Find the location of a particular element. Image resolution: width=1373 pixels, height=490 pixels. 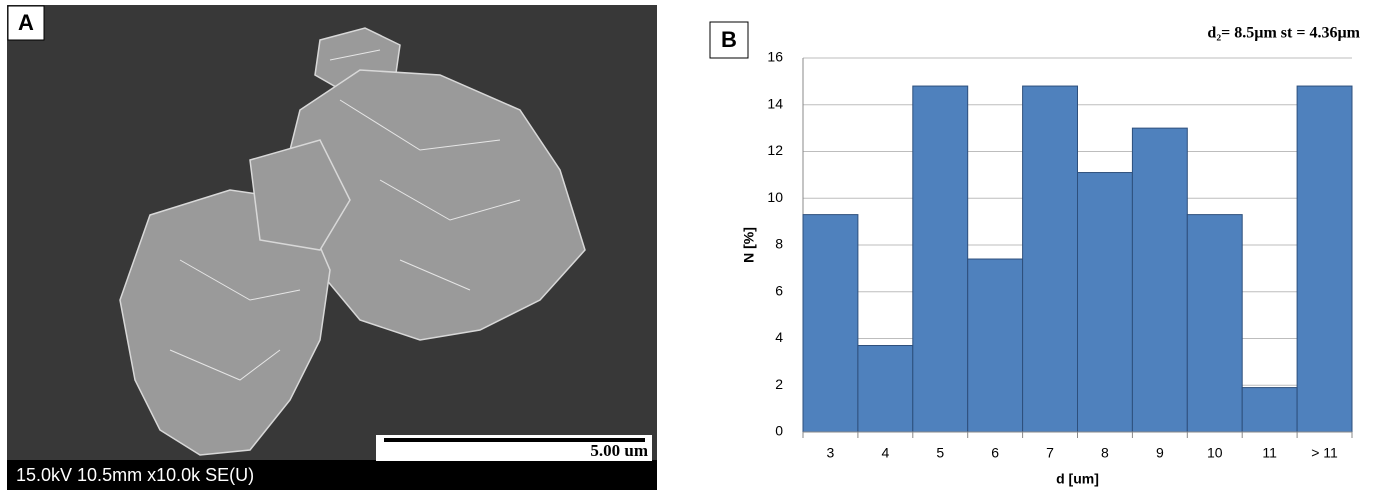

x-tick-label: 4 is located at coordinates (885, 453).